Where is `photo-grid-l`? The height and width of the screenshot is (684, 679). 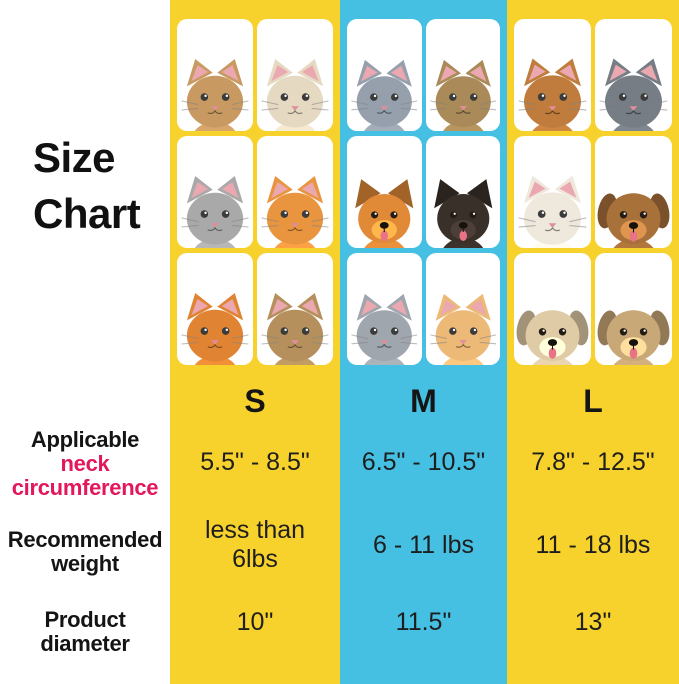
photo-grid-l is located at coordinates (593, 192).